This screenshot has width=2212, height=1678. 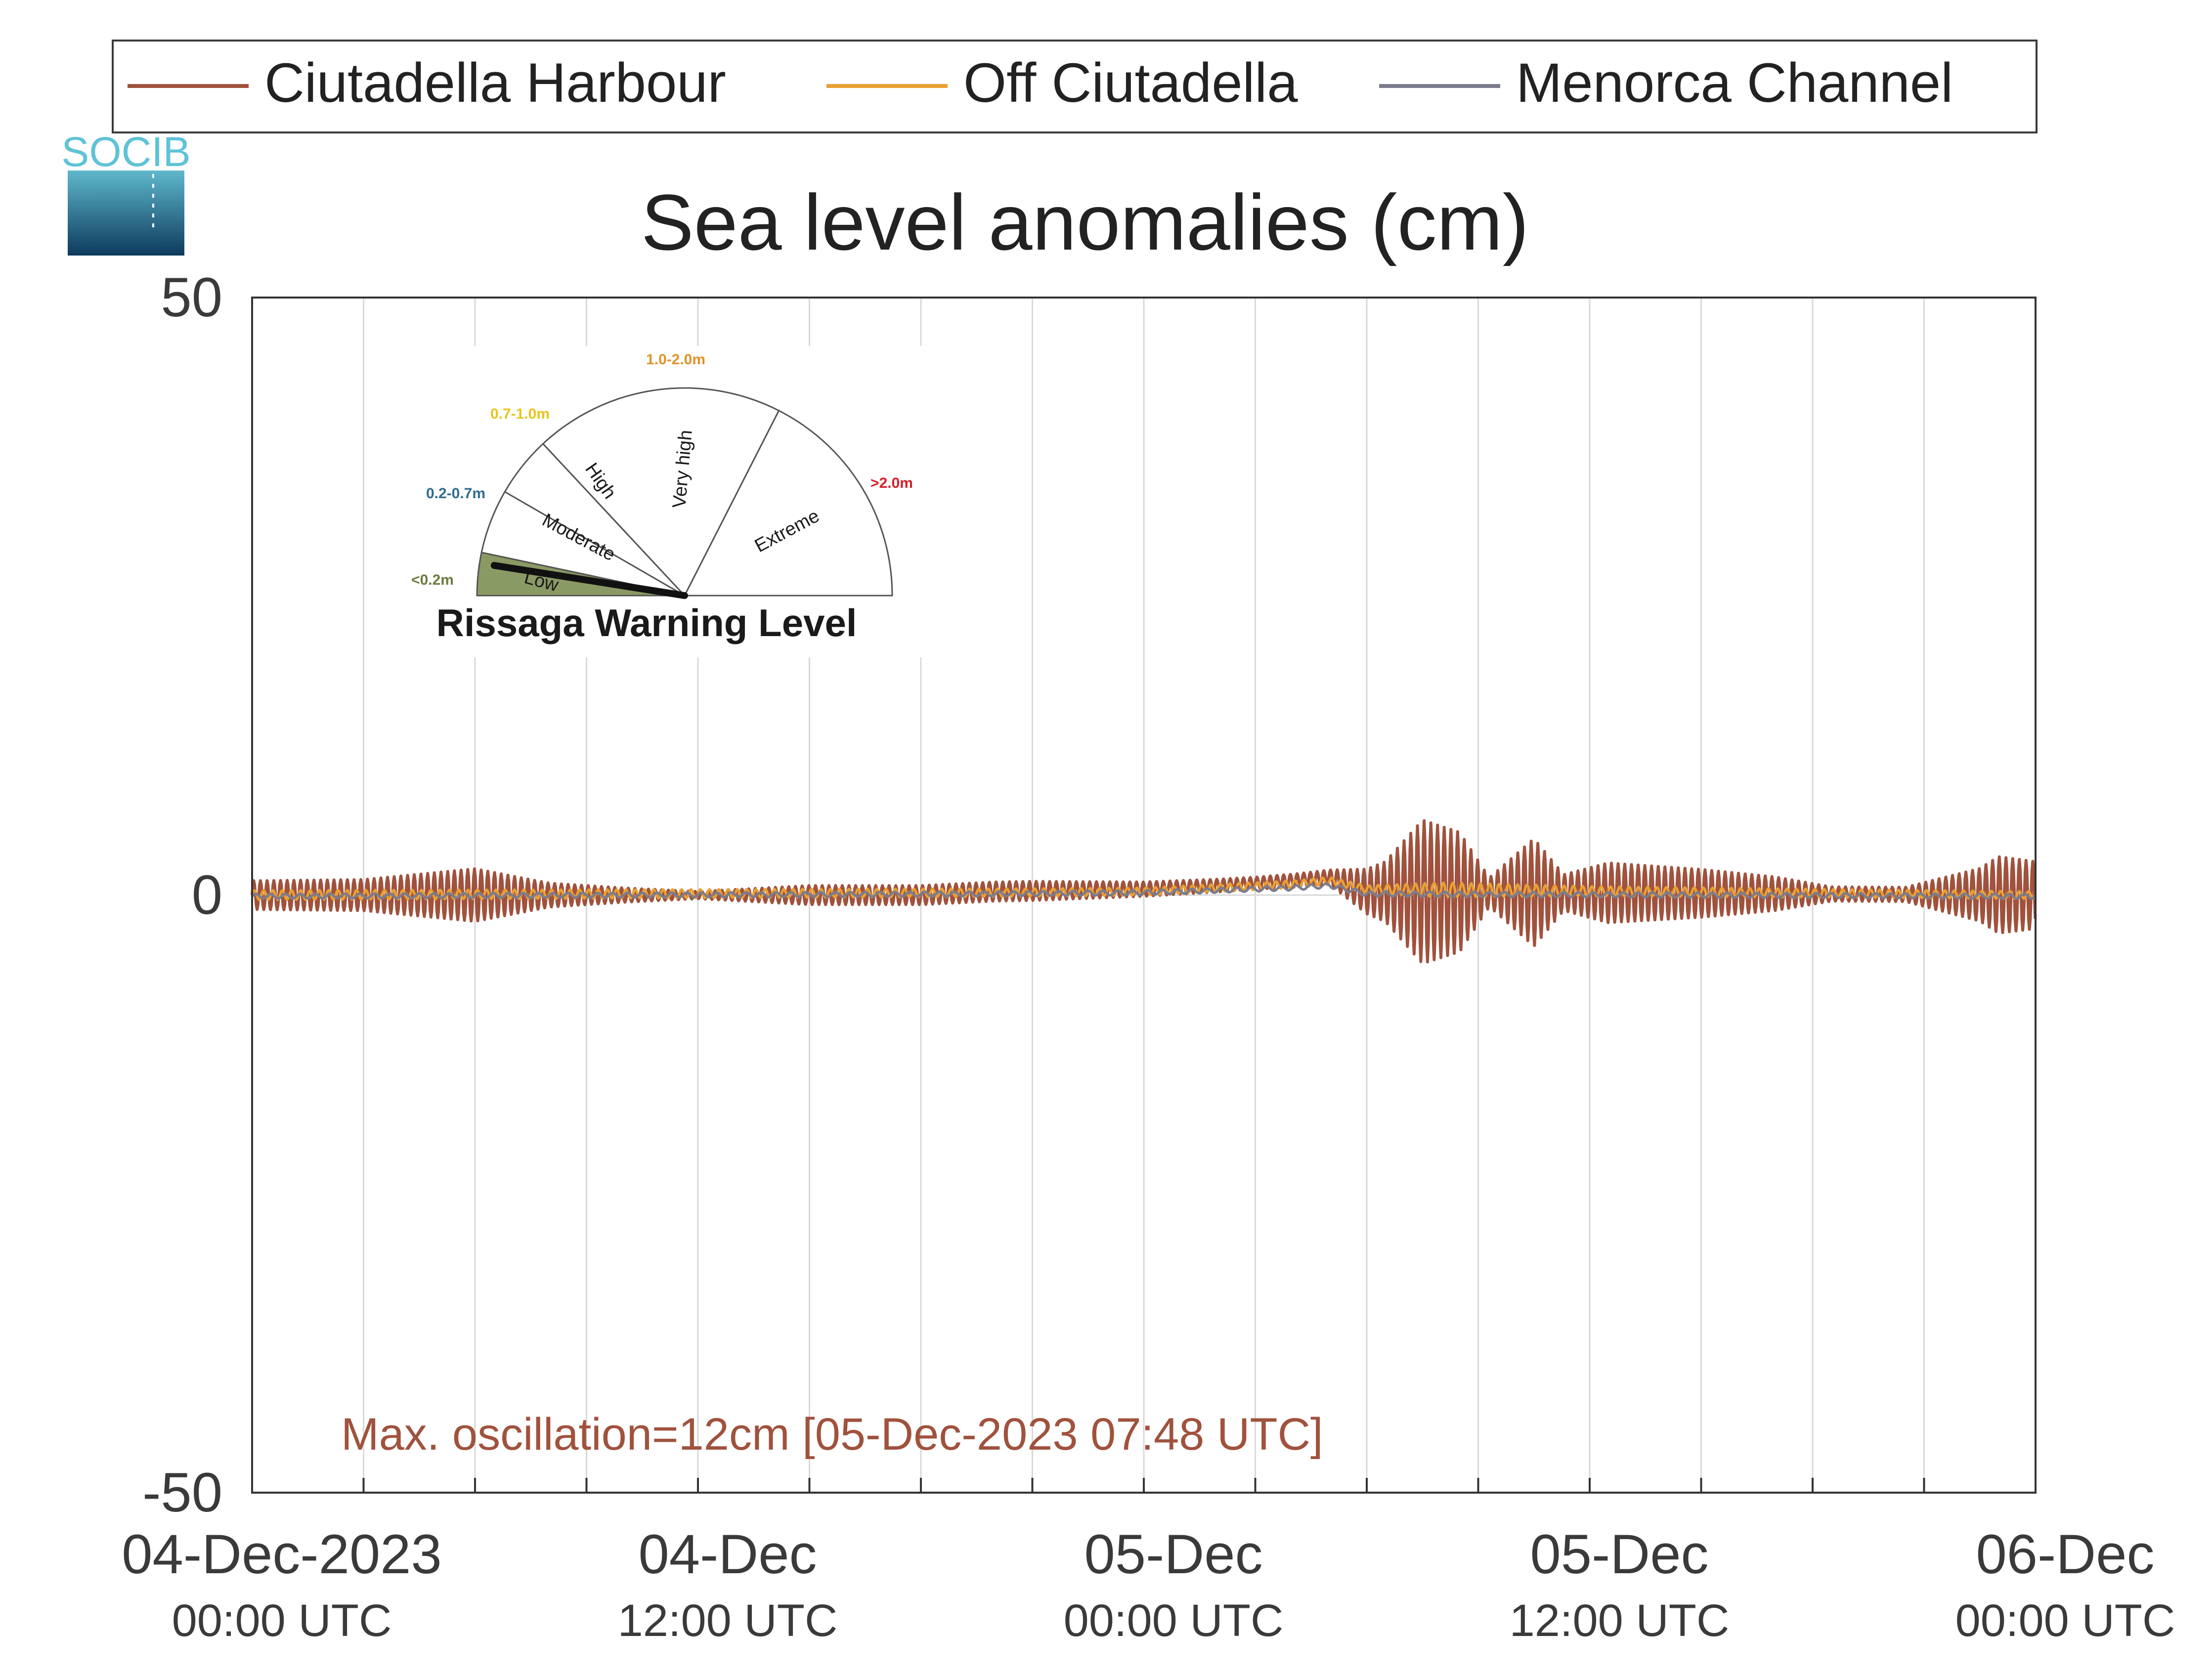 I want to click on legend-label: Menorca Channel, so click(x=1734, y=83).